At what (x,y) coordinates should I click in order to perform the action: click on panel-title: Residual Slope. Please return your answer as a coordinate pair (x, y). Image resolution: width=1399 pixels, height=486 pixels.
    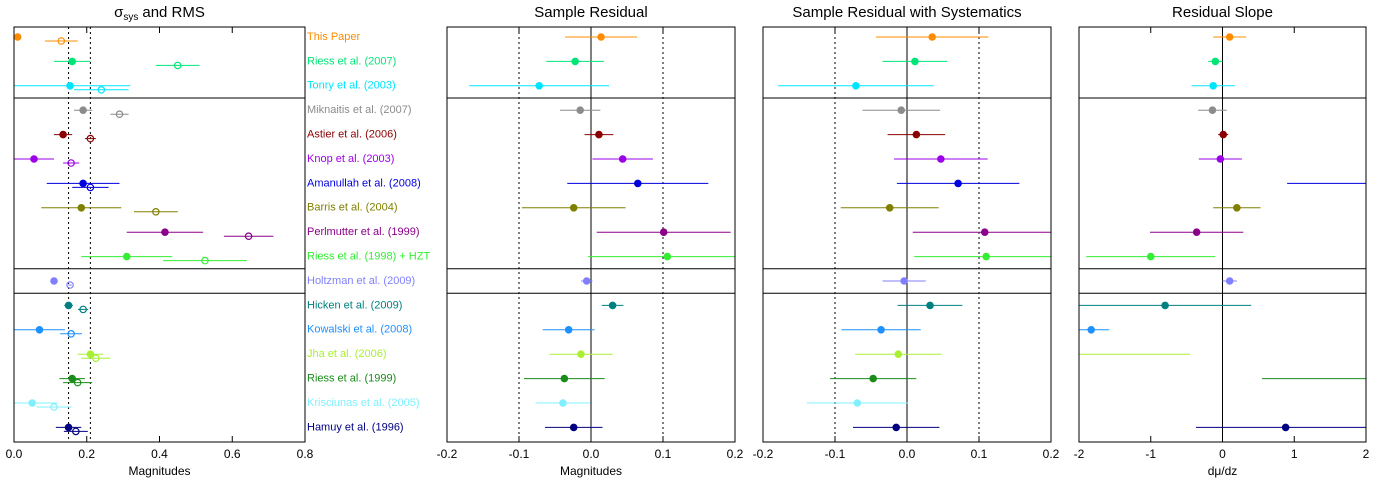
    Looking at the image, I should click on (1222, 12).